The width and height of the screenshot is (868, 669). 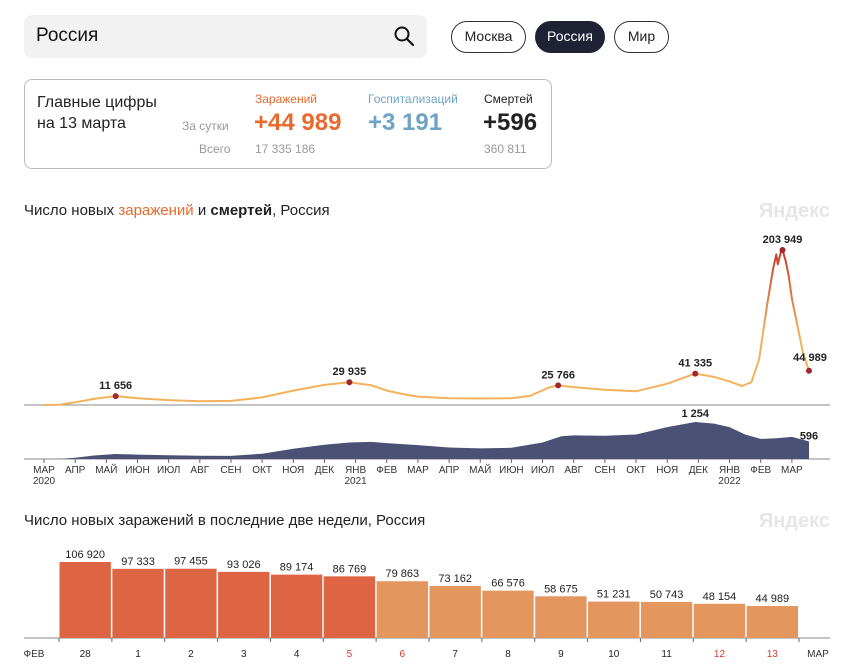 I want to click on x-tick-label: 12, so click(x=720, y=654).